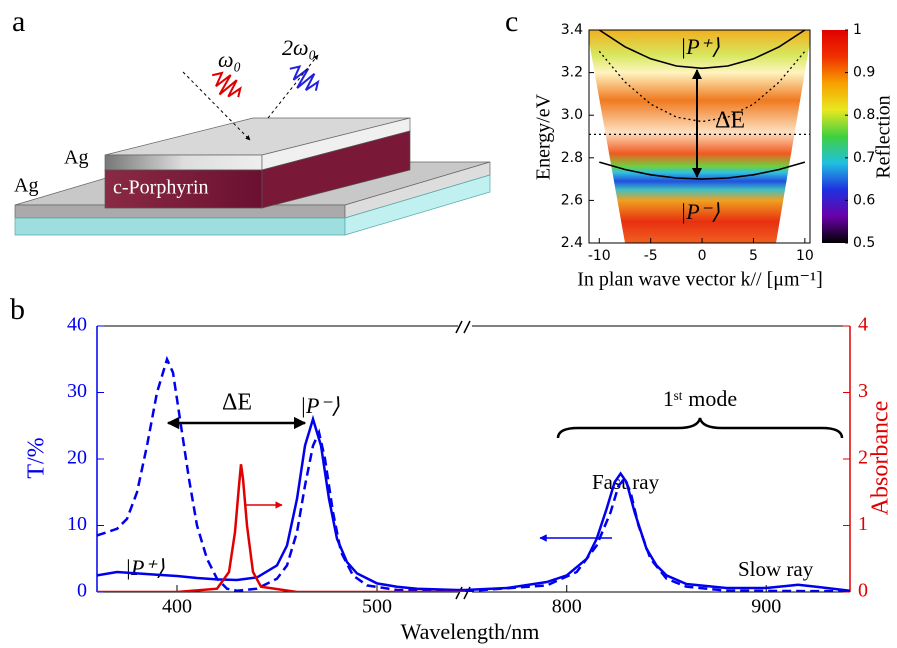 The image size is (897, 648). I want to click on axis-break, so click(463, 460).